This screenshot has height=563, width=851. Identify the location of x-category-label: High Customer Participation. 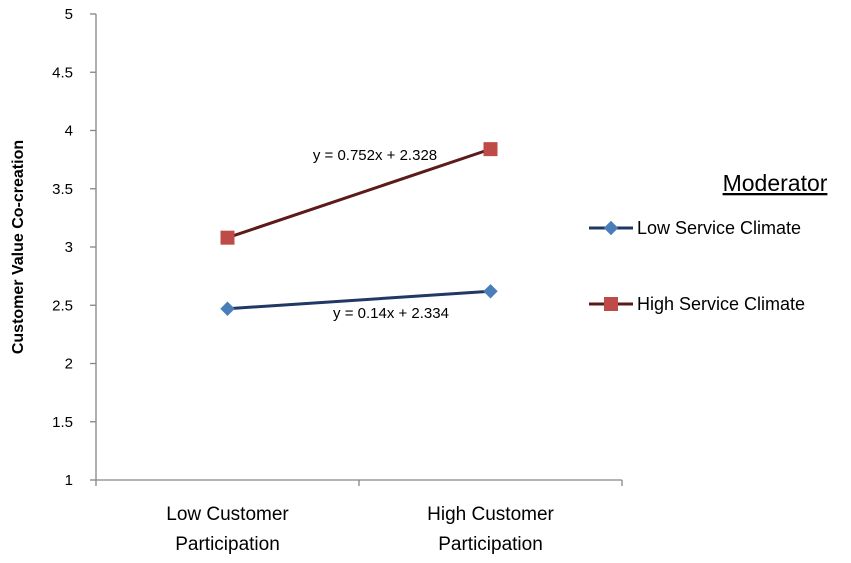
(490, 529).